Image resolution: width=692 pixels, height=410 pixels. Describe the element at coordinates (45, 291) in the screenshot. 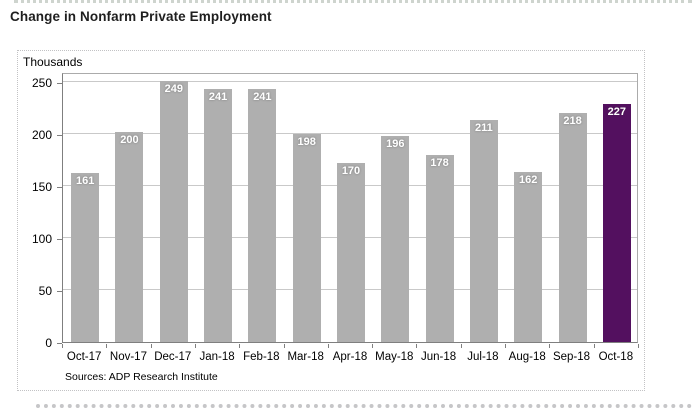

I see `y-tick-label: 50` at that location.